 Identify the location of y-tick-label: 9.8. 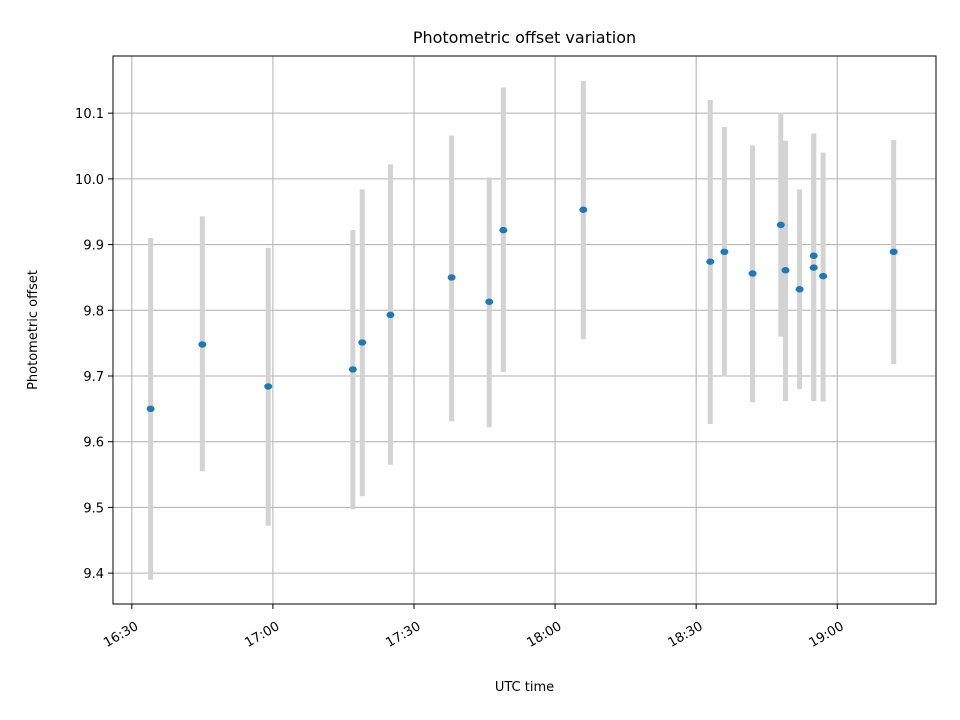
(93, 311).